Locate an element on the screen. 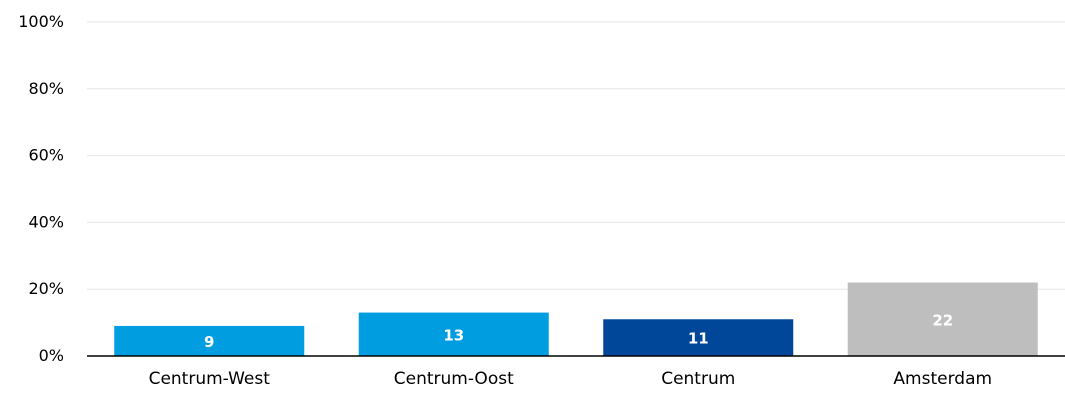 The image size is (1065, 393). y-axis-tick-labels: 0% 20% 40% 60% 80% 100% is located at coordinates (41, 188).